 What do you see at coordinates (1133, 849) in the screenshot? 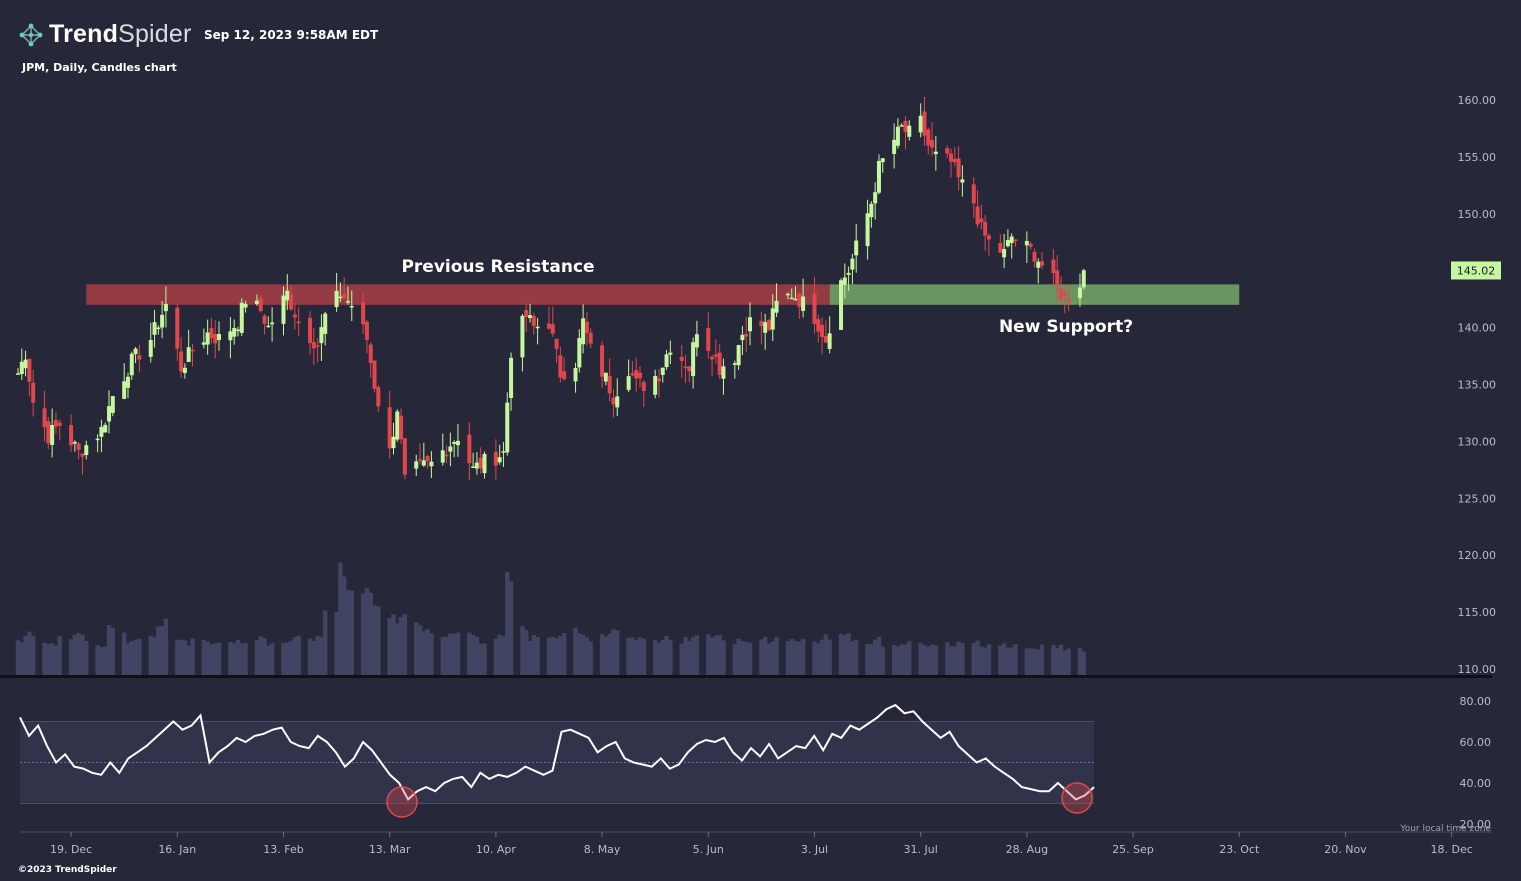
I see `time-tick-label: 25. Sep` at bounding box center [1133, 849].